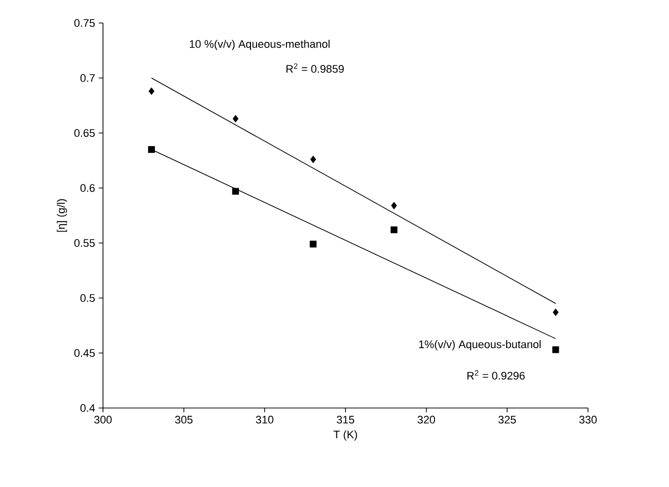  Describe the element at coordinates (507, 420) in the screenshot. I see `x-tick-label: 325` at that location.